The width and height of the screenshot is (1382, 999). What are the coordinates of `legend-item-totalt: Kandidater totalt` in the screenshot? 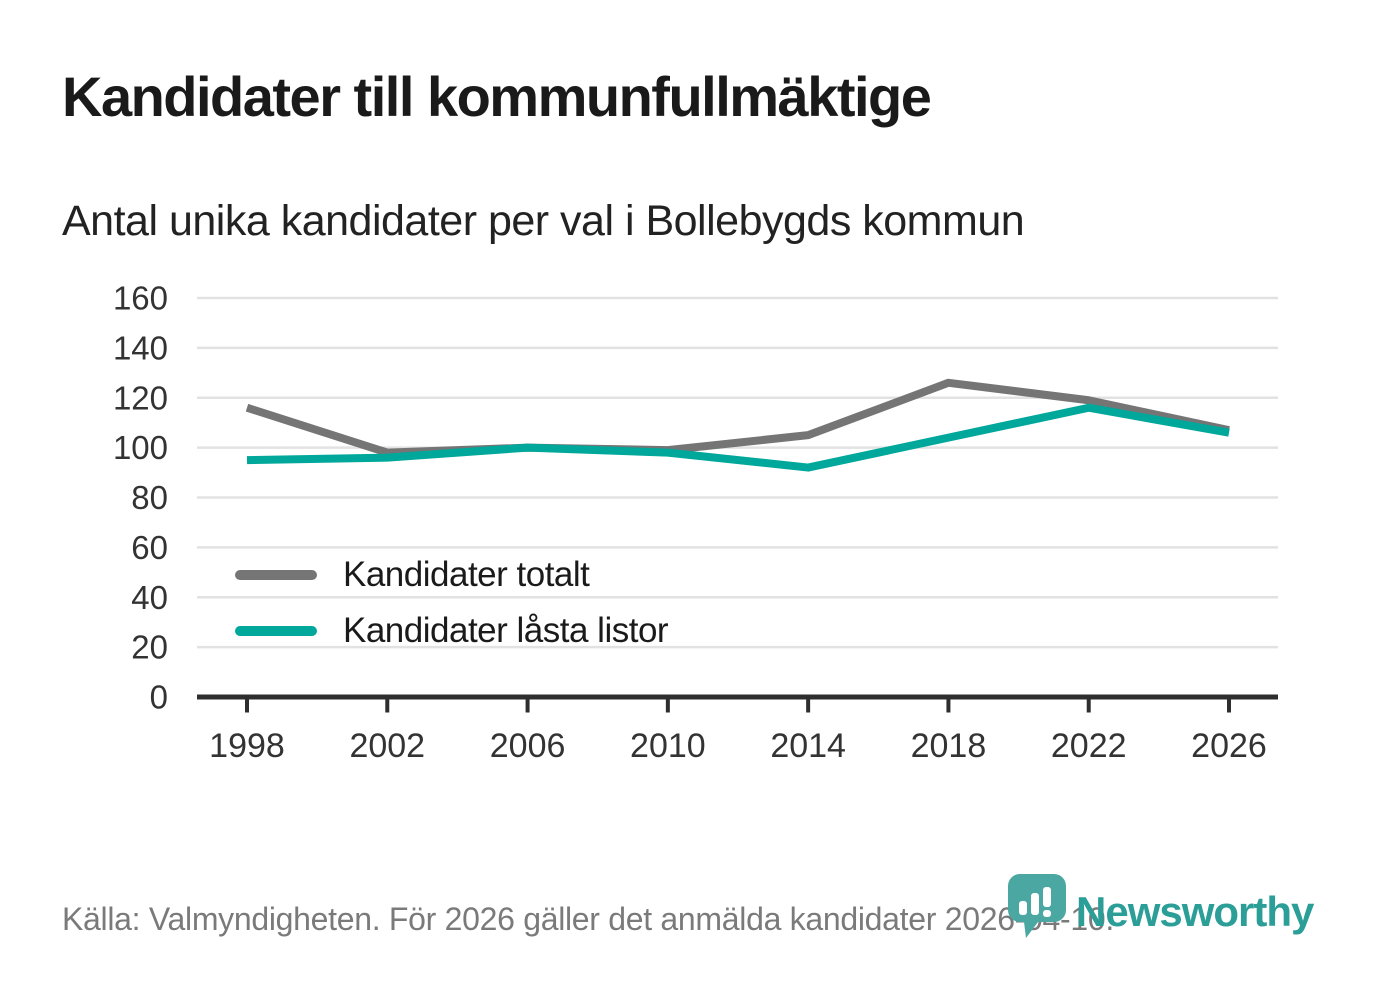 It's located at (451, 574).